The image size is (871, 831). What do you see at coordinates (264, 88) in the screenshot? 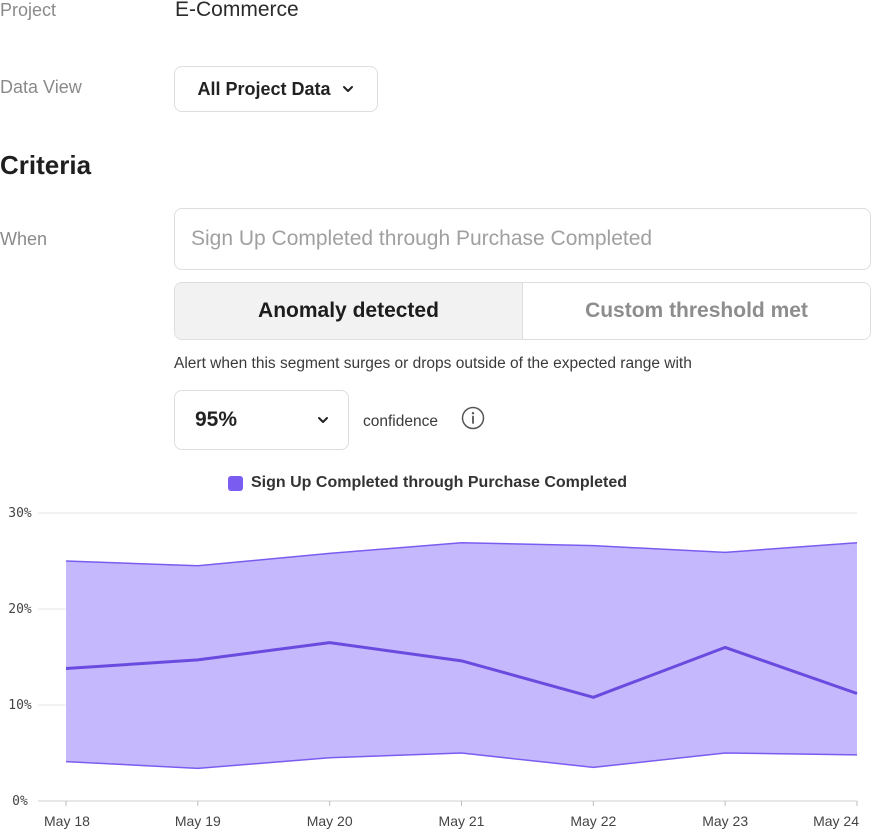
I see `data-view-value: All Project Data` at bounding box center [264, 88].